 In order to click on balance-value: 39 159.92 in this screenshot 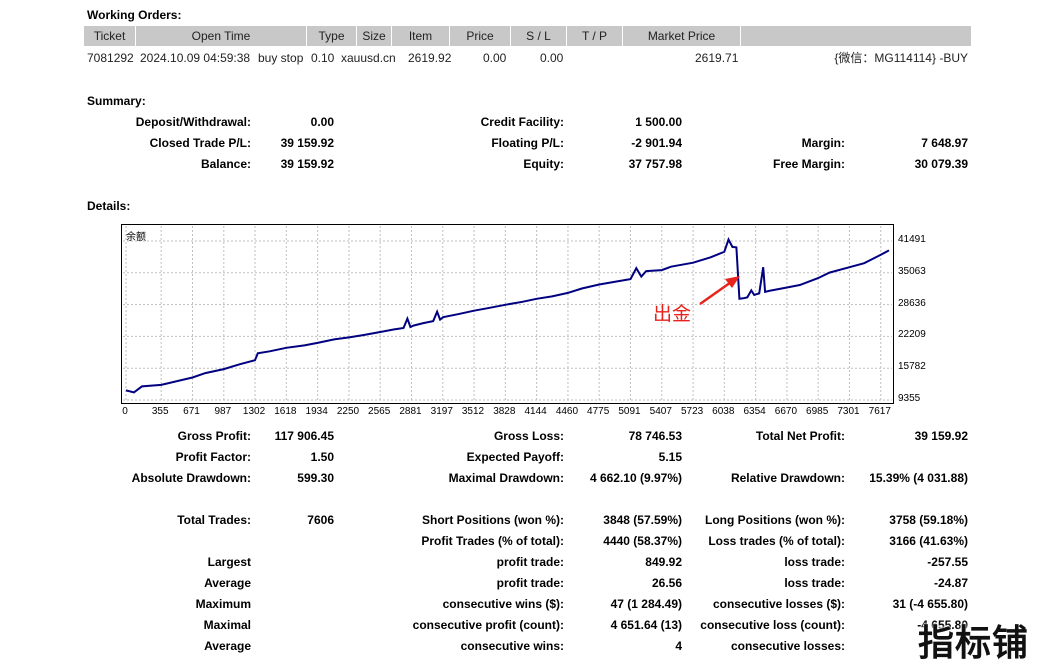, I will do `click(307, 164)`.